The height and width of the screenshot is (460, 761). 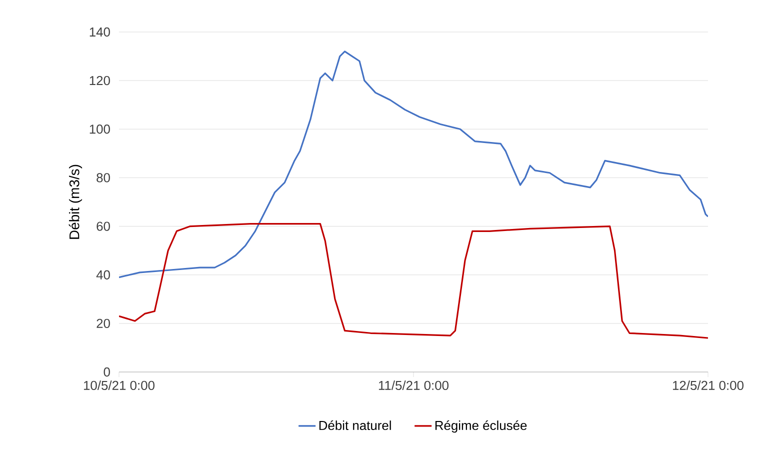 What do you see at coordinates (355, 425) in the screenshot?
I see `legend-label: Débit naturel` at bounding box center [355, 425].